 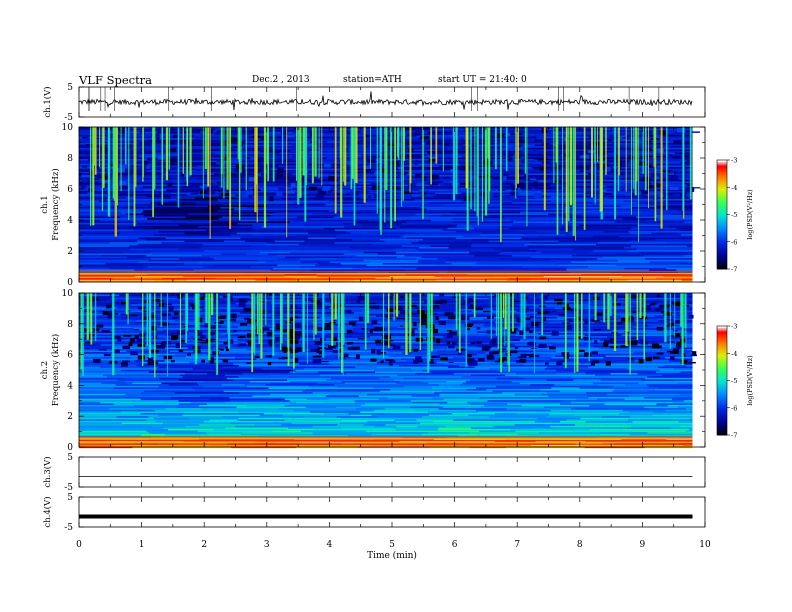 I want to click on y-tick-label: -5, so click(x=68, y=488).